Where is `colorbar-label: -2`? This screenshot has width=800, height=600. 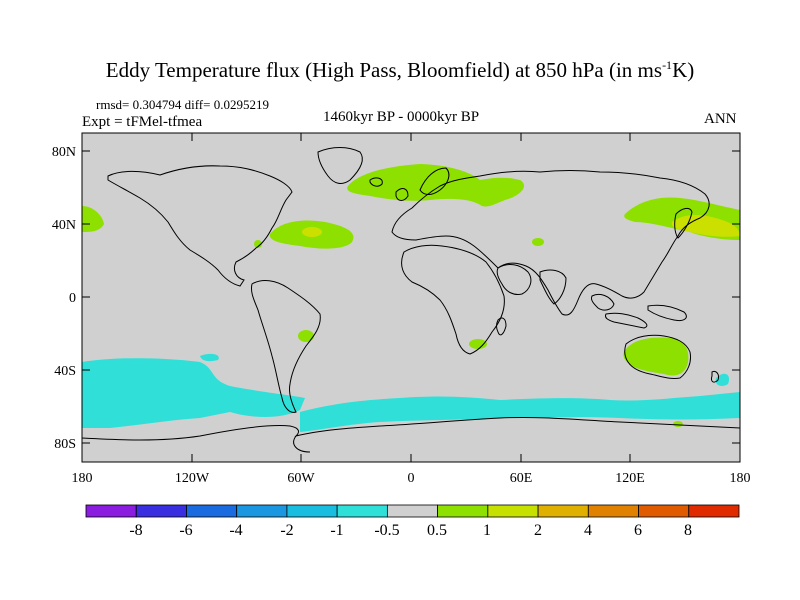 colorbar-label: -2 is located at coordinates (286, 530).